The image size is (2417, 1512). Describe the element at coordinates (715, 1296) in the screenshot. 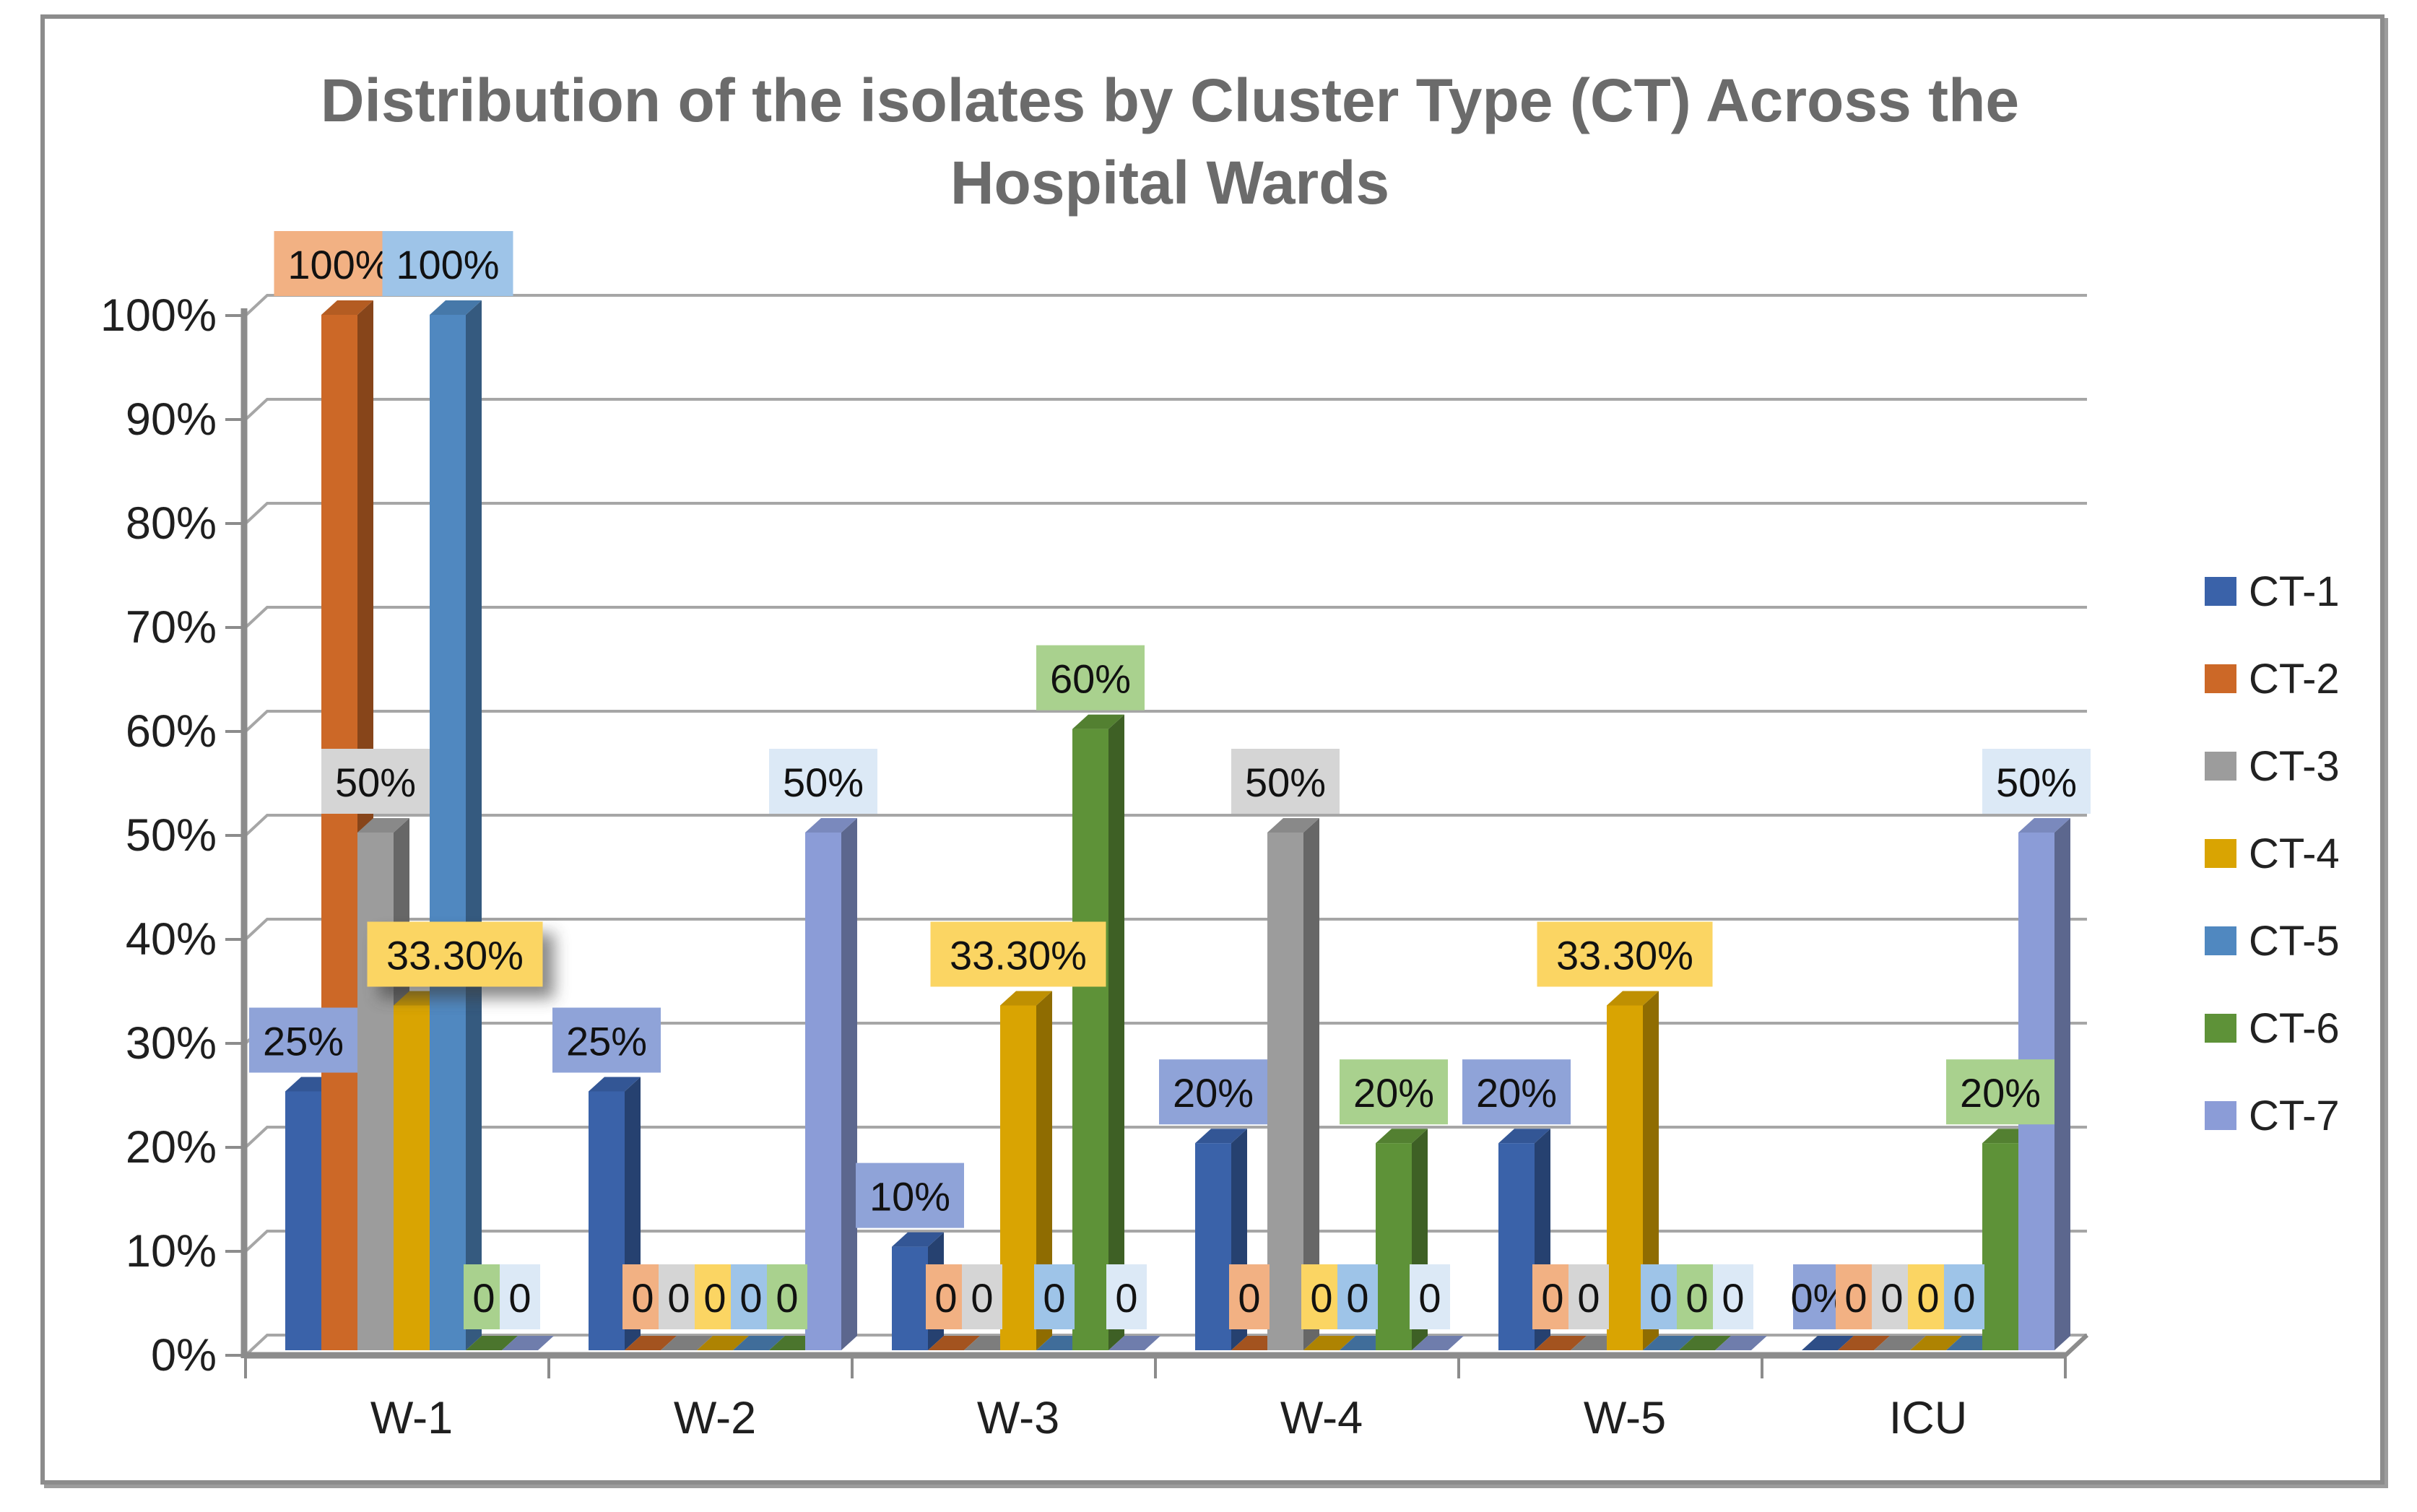

I see `data-label-CT-4-W-2: 0` at that location.